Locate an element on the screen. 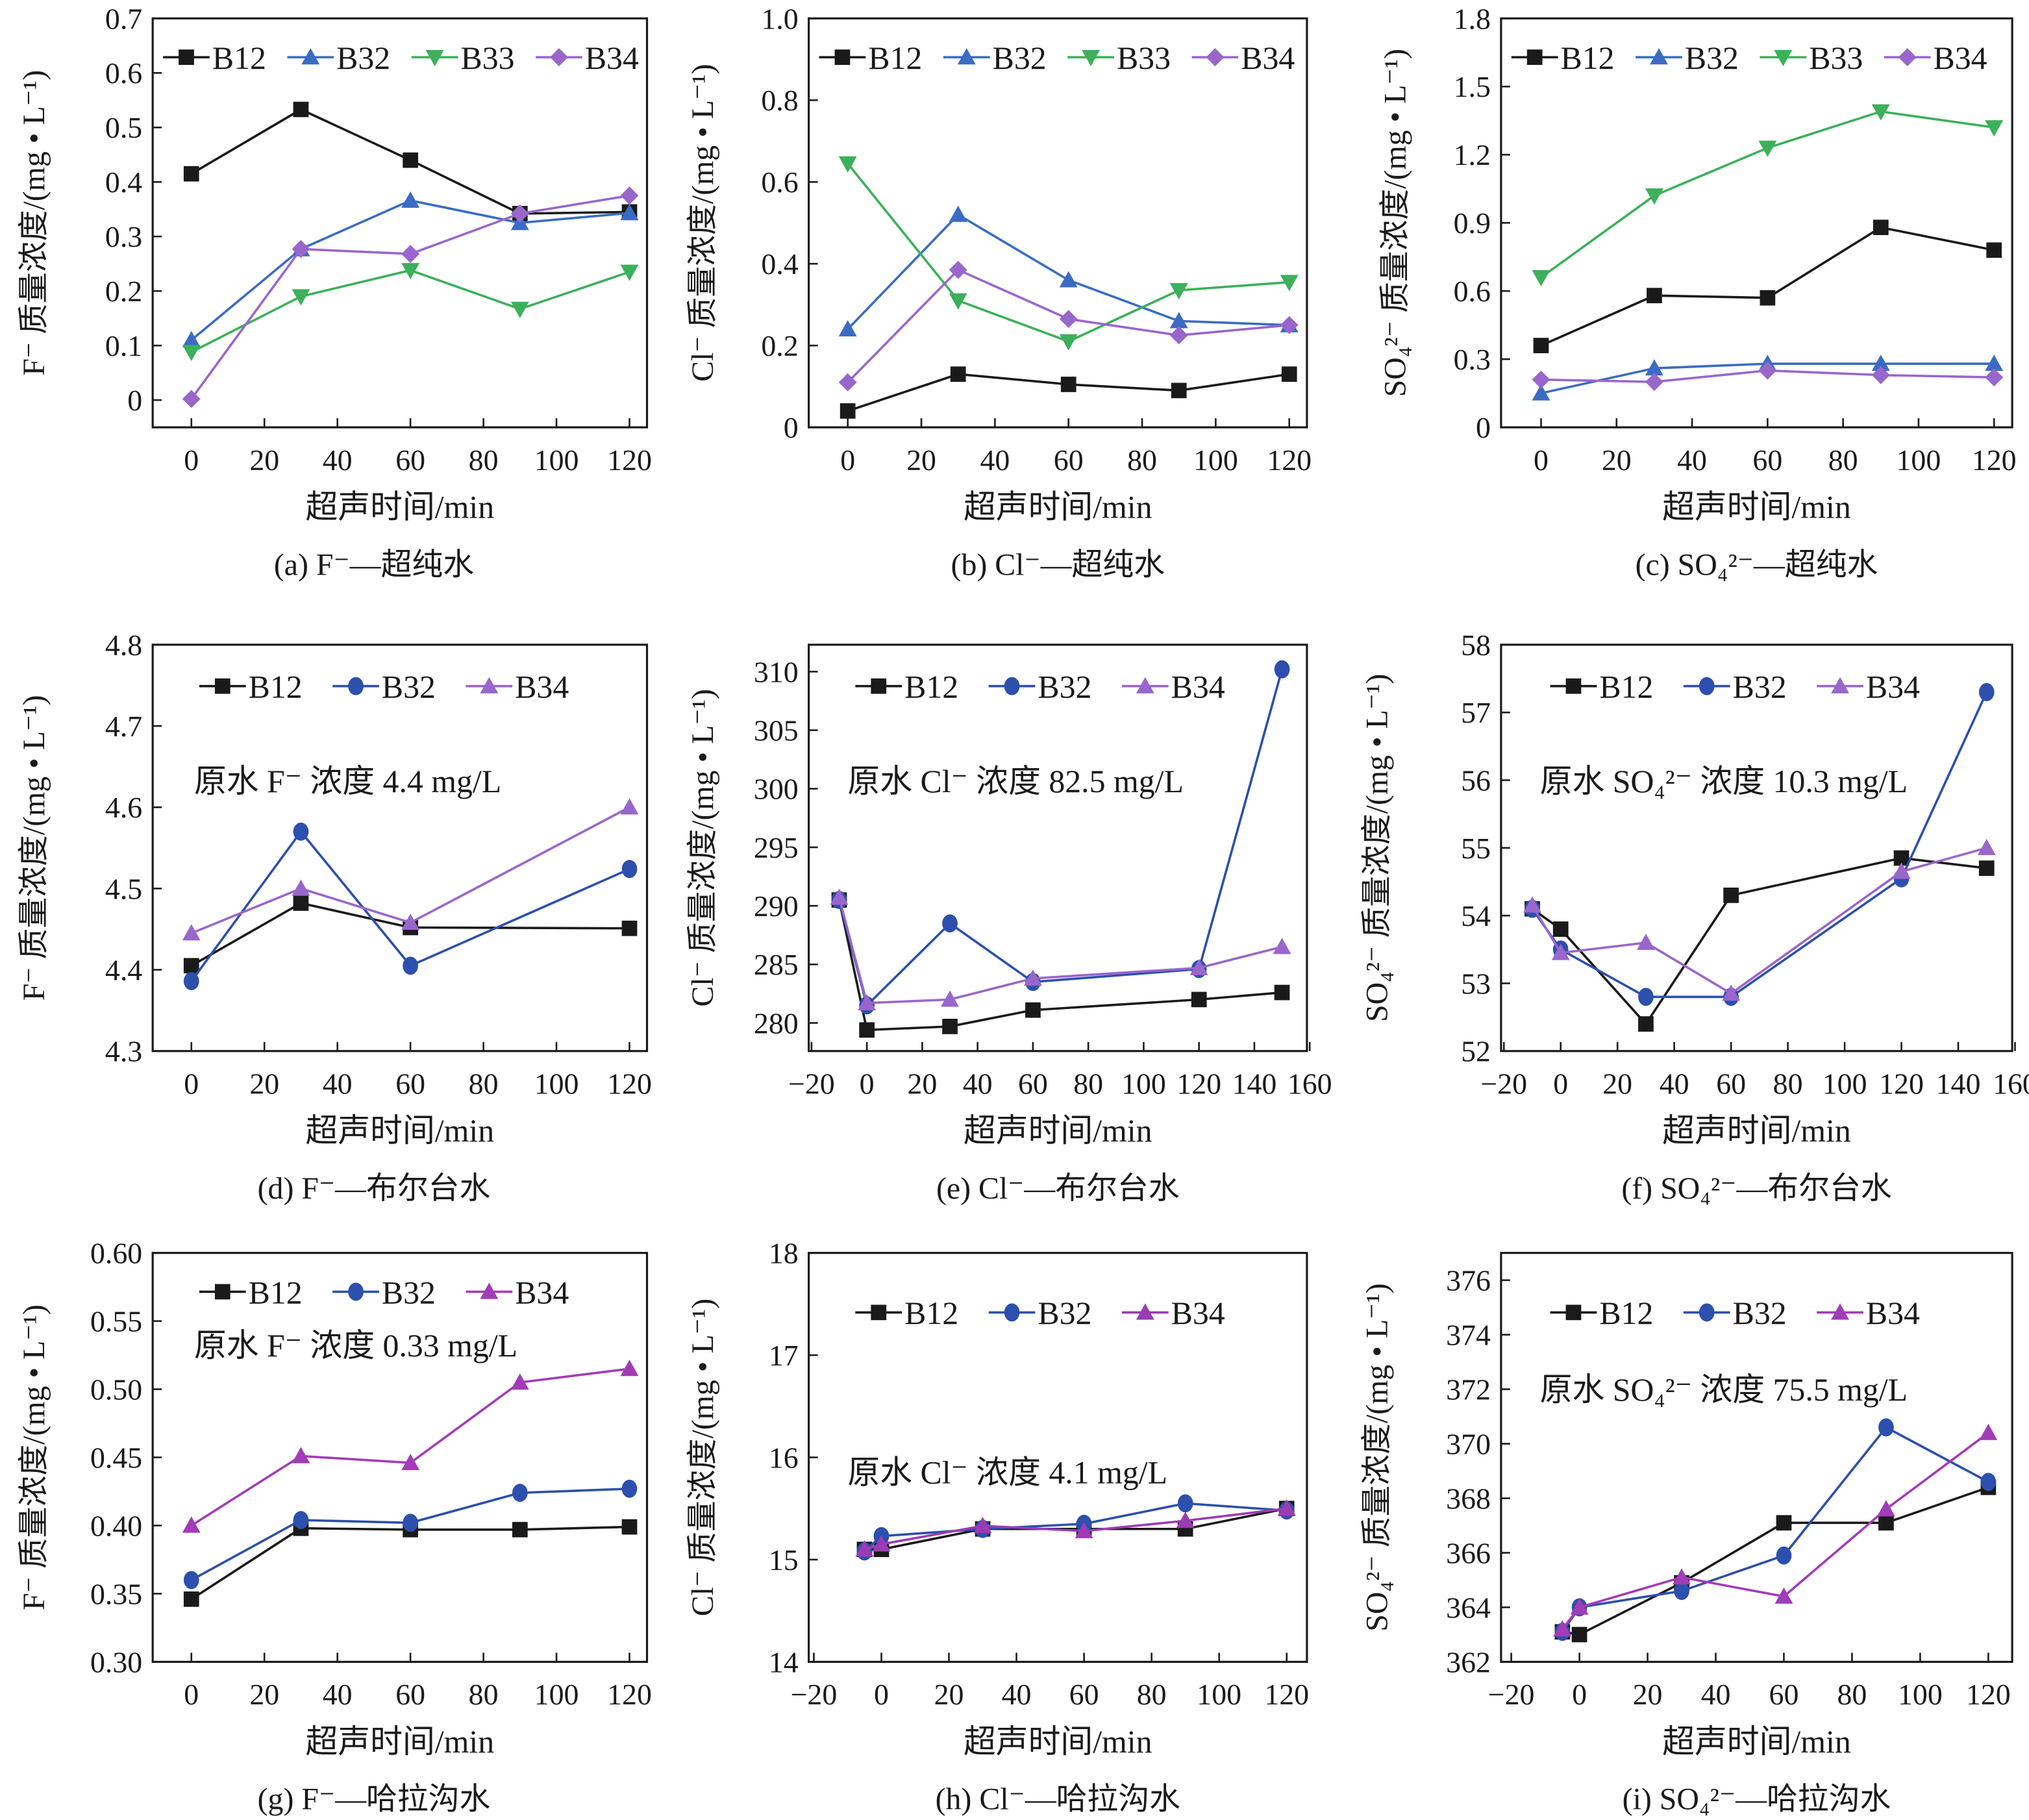 The height and width of the screenshot is (1820, 2029). y-tick-label: 0.30 is located at coordinates (116, 1662).